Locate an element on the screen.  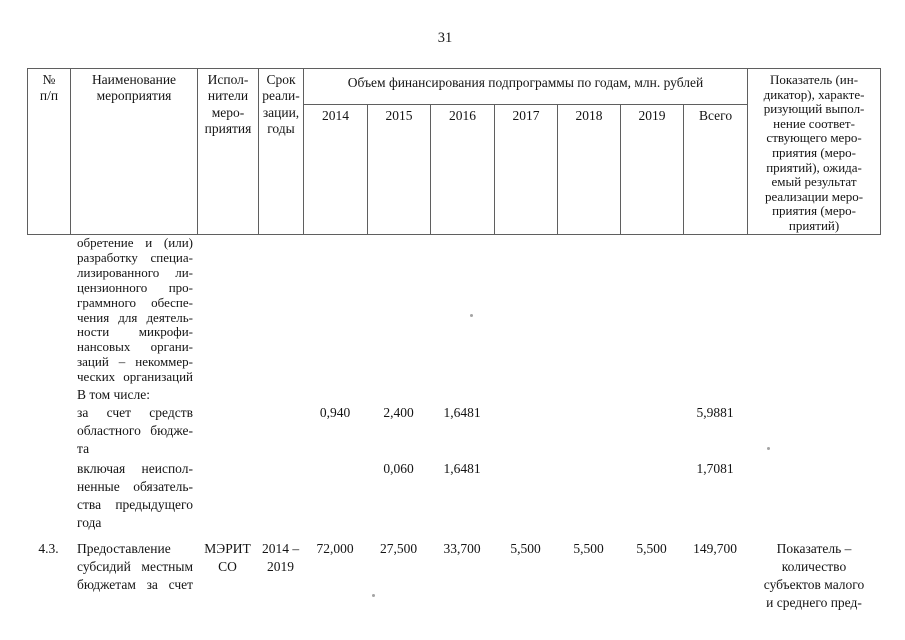
header-year-2015: 2015 is located at coordinates (399, 169).